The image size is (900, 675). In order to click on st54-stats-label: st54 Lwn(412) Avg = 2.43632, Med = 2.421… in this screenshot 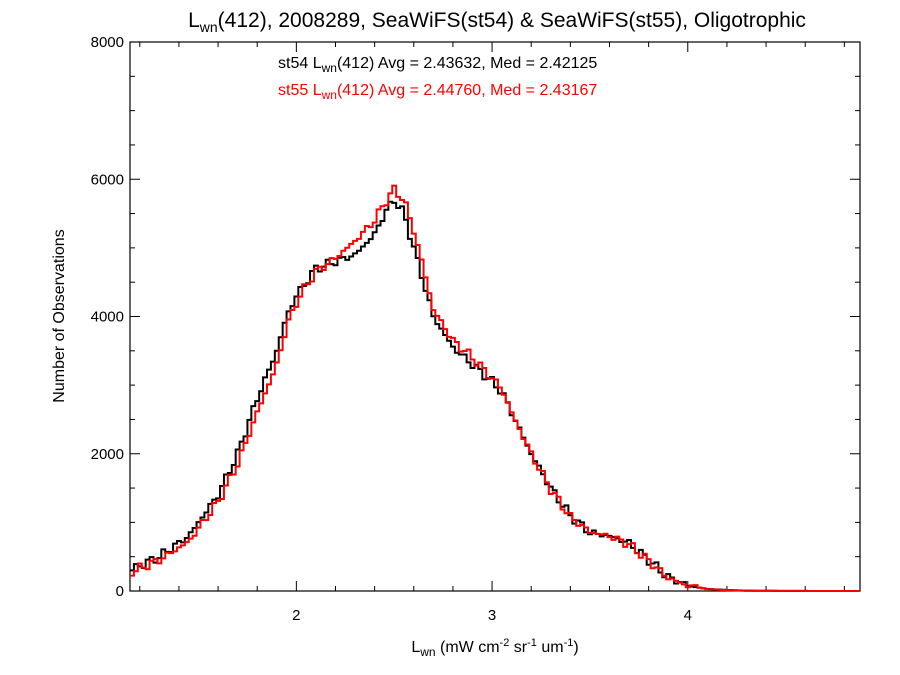, I will do `click(437, 65)`.